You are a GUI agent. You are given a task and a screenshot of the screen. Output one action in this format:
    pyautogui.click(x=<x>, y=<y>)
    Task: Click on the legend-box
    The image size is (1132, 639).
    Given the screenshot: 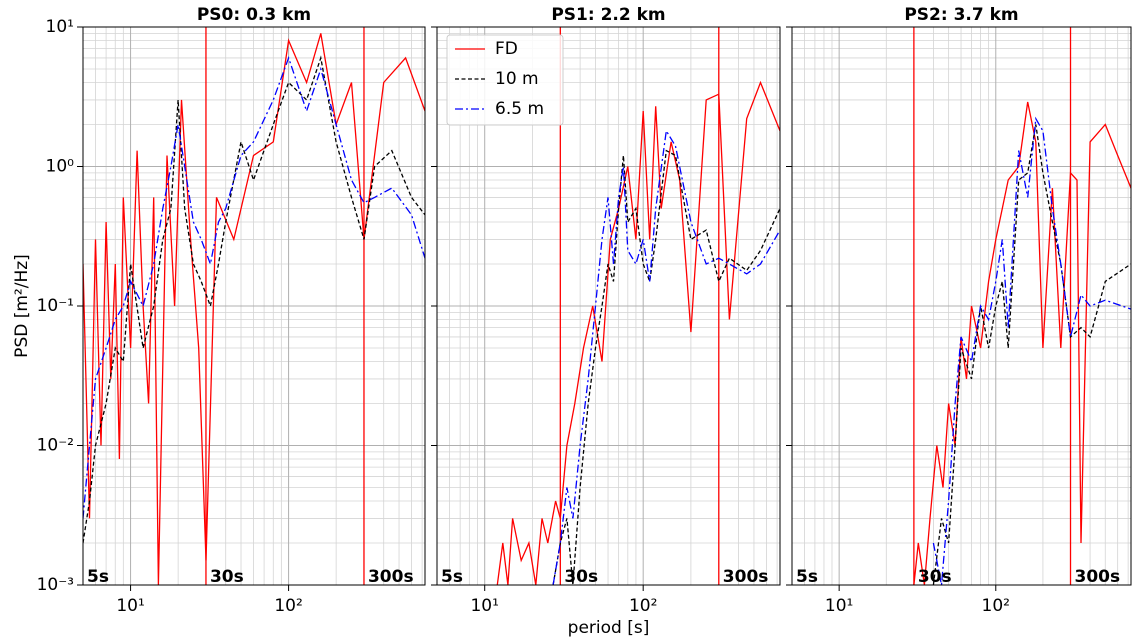 What is the action you would take?
    pyautogui.click(x=505, y=80)
    